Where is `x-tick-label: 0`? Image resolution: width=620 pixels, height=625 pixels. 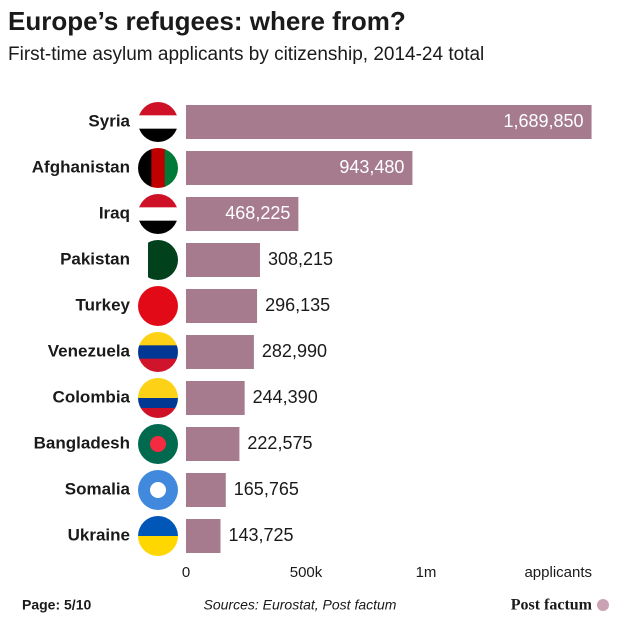 x-tick-label: 0 is located at coordinates (186, 572).